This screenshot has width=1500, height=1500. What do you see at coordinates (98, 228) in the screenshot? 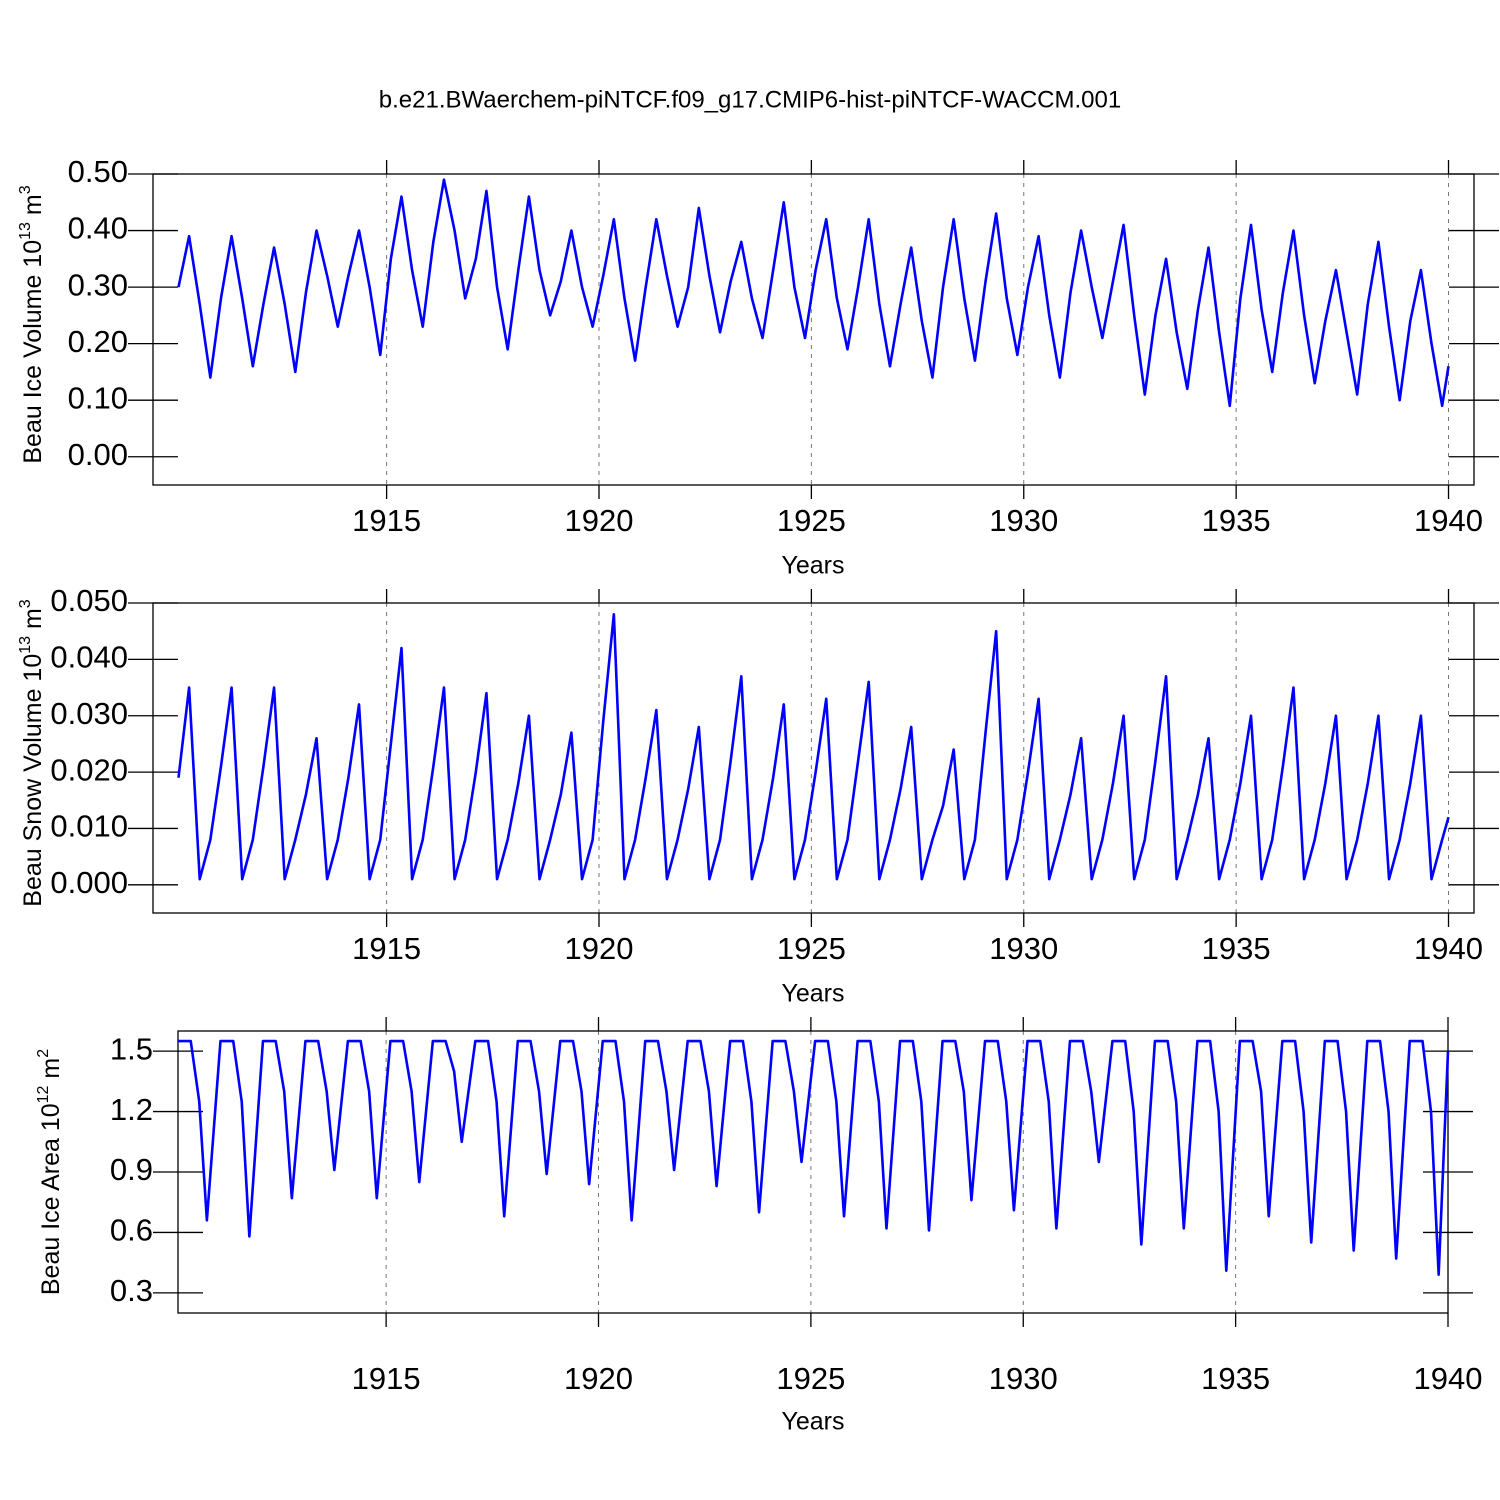
I see `y-tick-label: 0.40` at bounding box center [98, 228].